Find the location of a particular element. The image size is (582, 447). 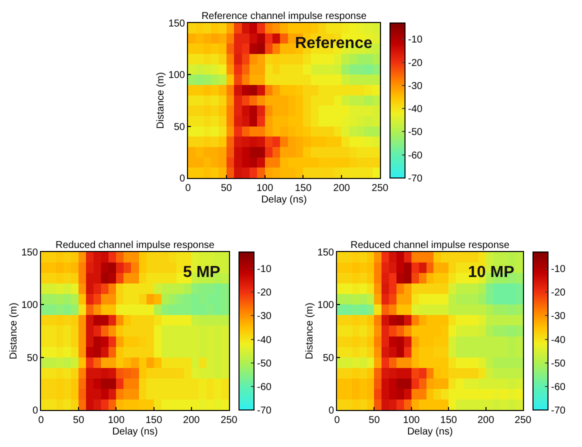

annotation: 10 MP is located at coordinates (491, 272).